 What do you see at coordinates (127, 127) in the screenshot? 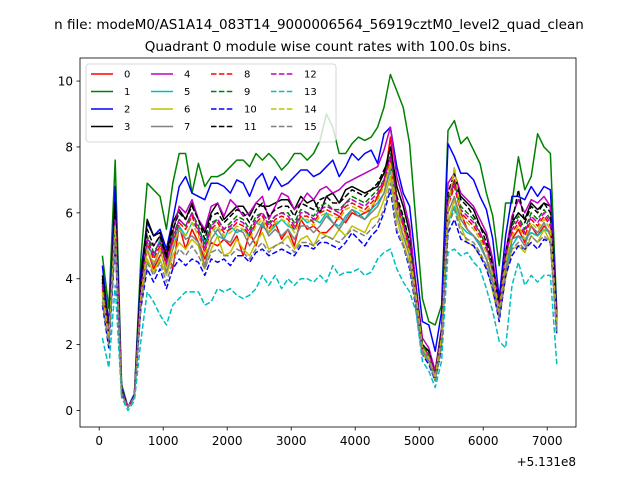
I see `legend-label-3: 3` at bounding box center [127, 127].